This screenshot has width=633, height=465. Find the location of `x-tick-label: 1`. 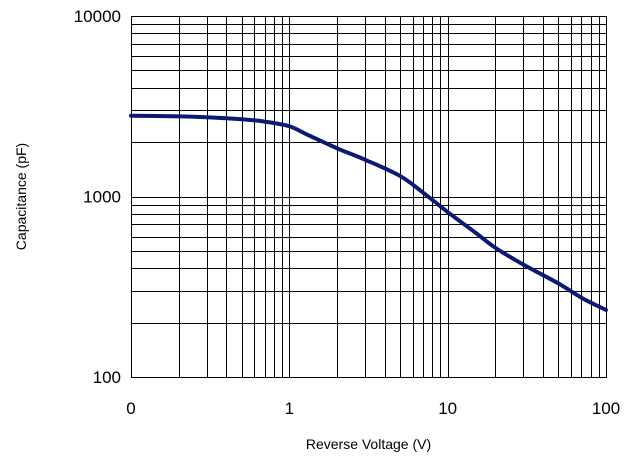

x-tick-label: 1 is located at coordinates (289, 408).